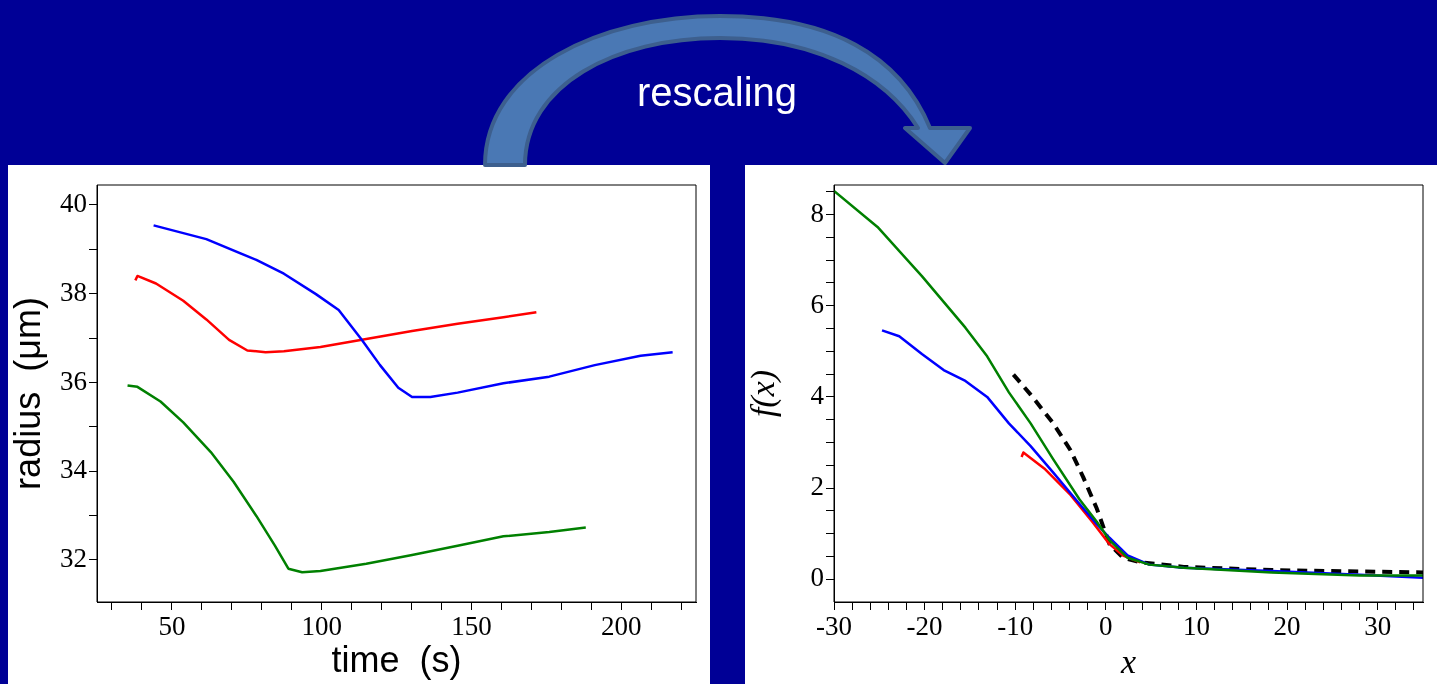  What do you see at coordinates (73, 291) in the screenshot?
I see `y-tick-label: 38` at bounding box center [73, 291].